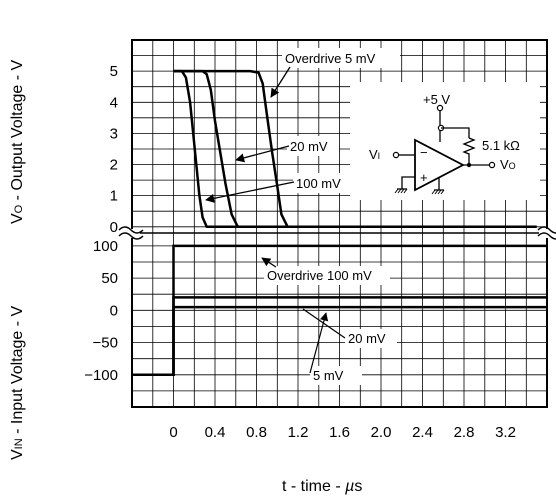 The image size is (556, 499). I want to click on inverting-input-sign: −, so click(424, 152).